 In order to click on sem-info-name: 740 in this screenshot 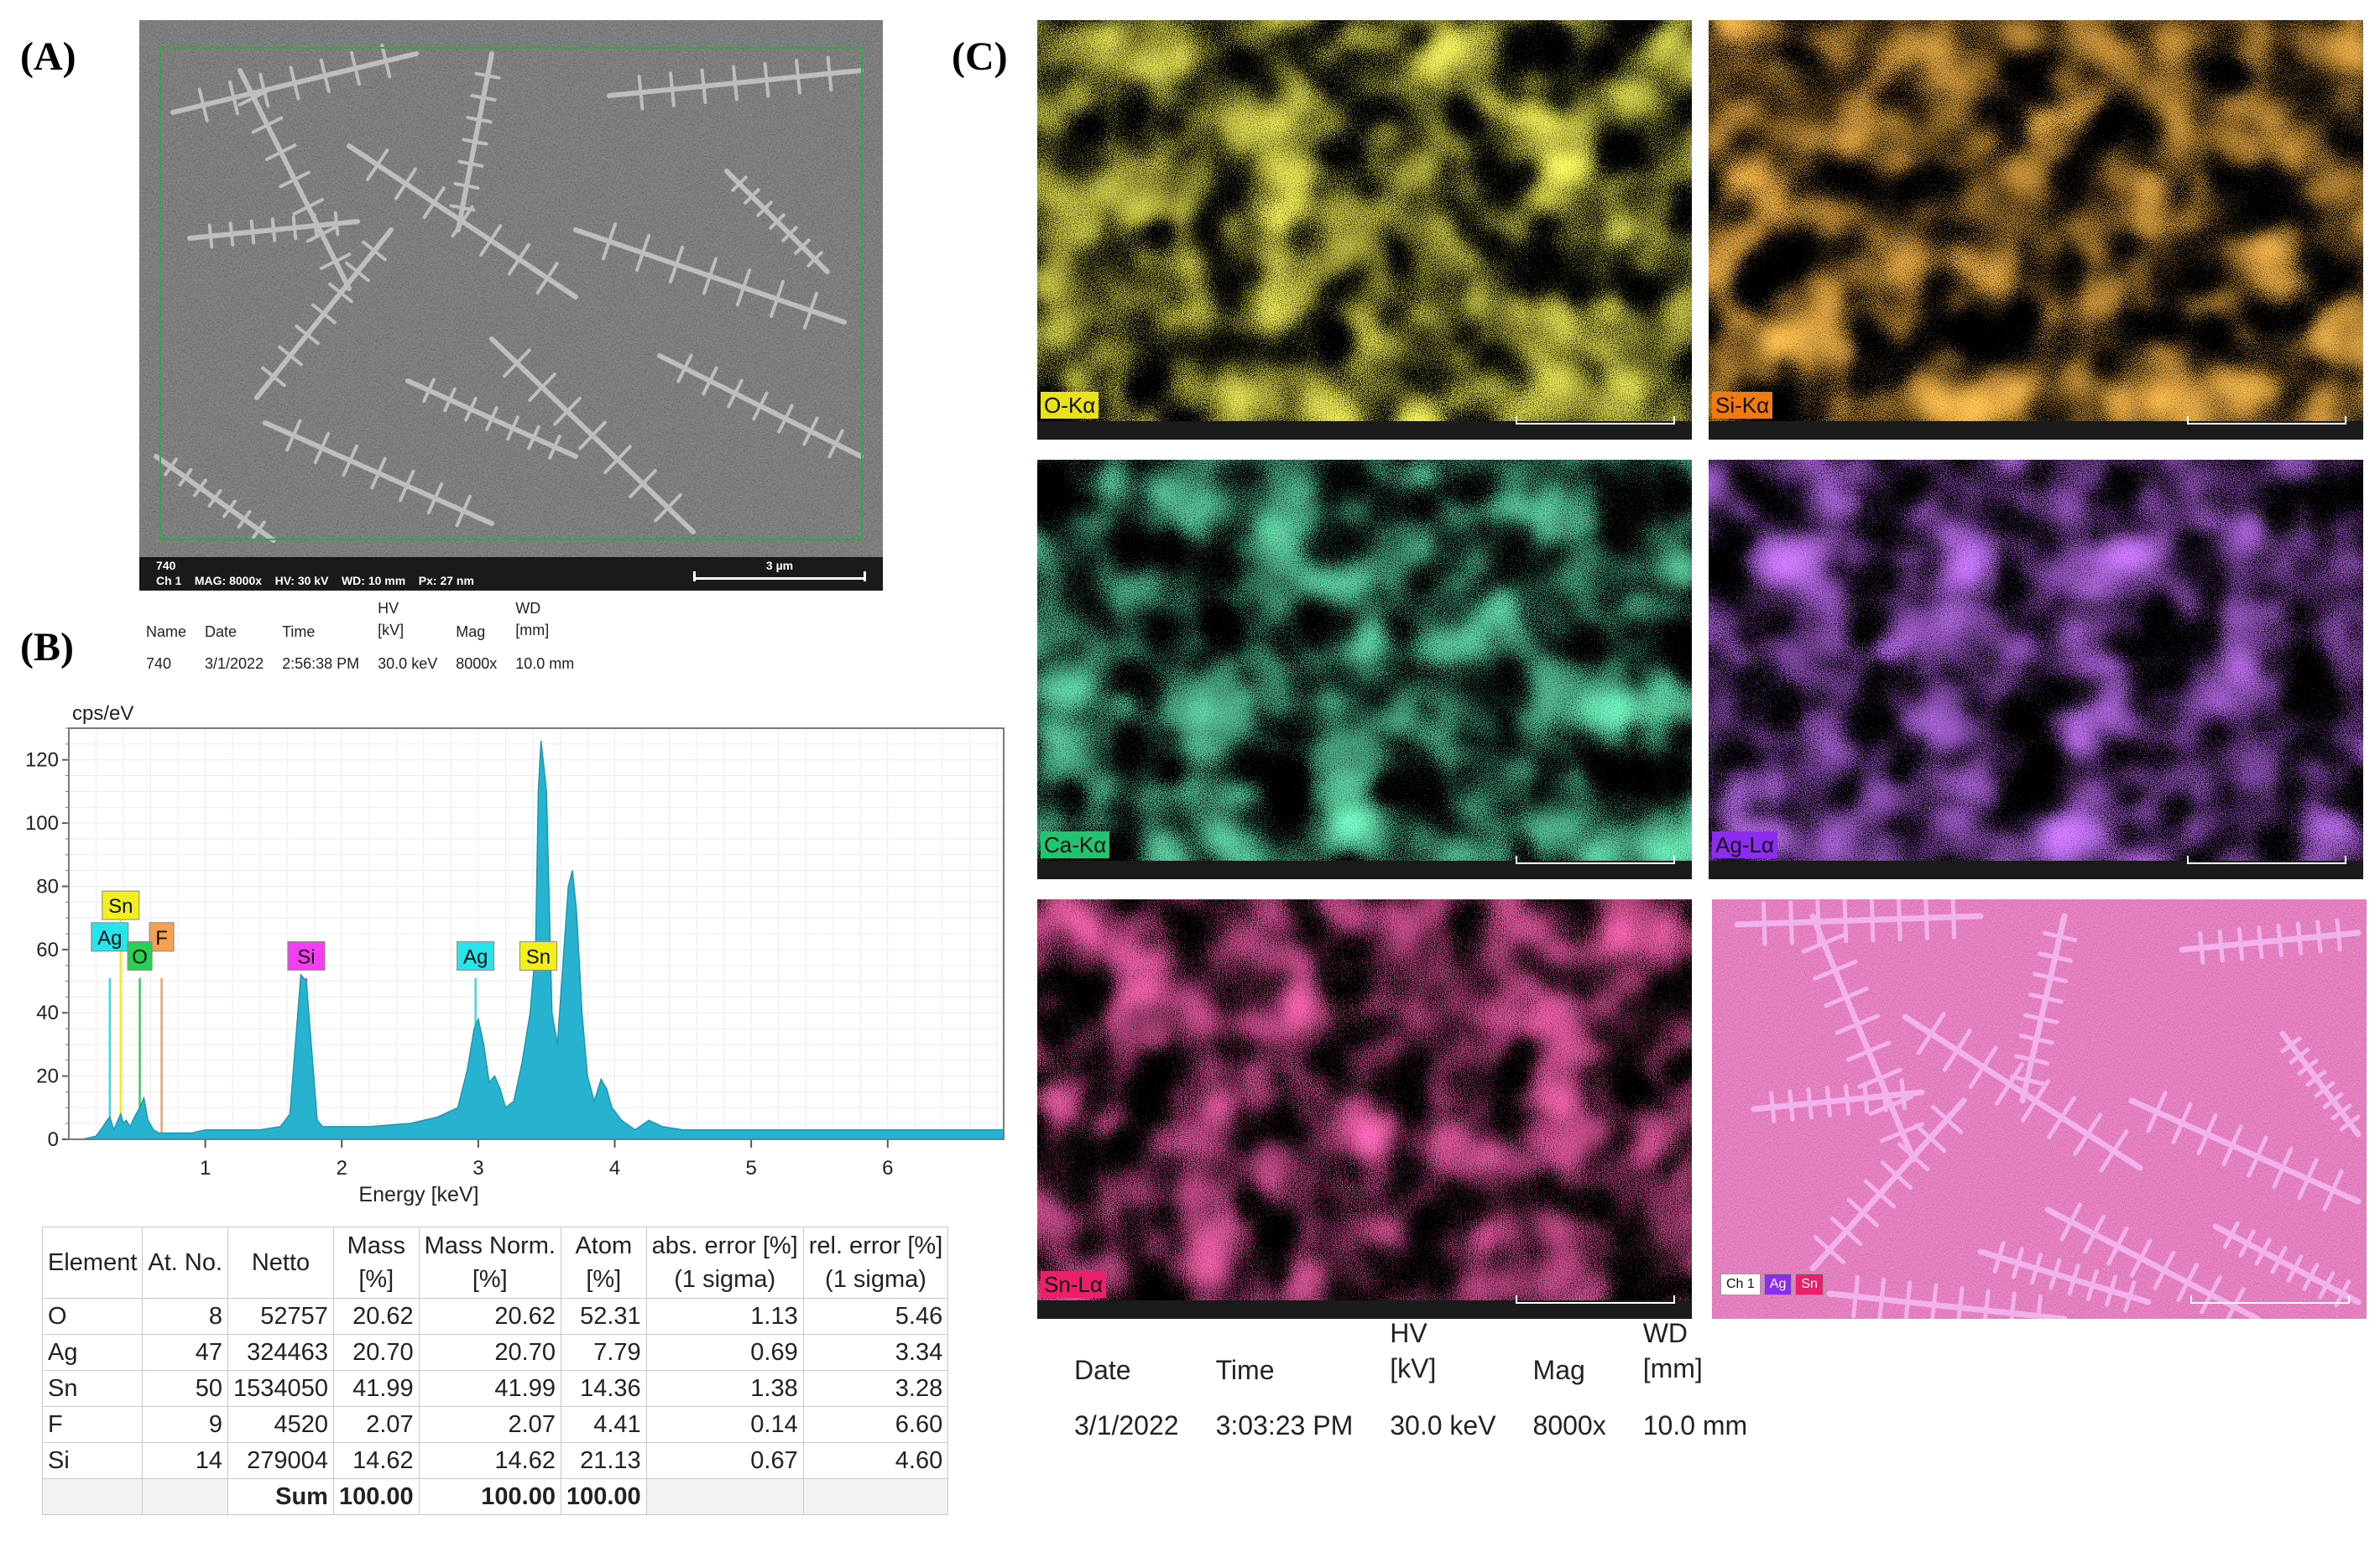, I will do `click(166, 566)`.